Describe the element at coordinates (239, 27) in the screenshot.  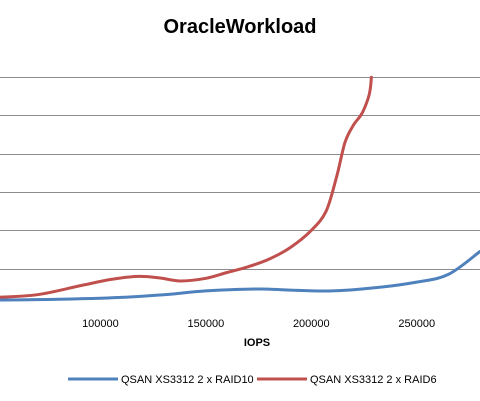
I see `chart-title: OracleWorkload` at that location.